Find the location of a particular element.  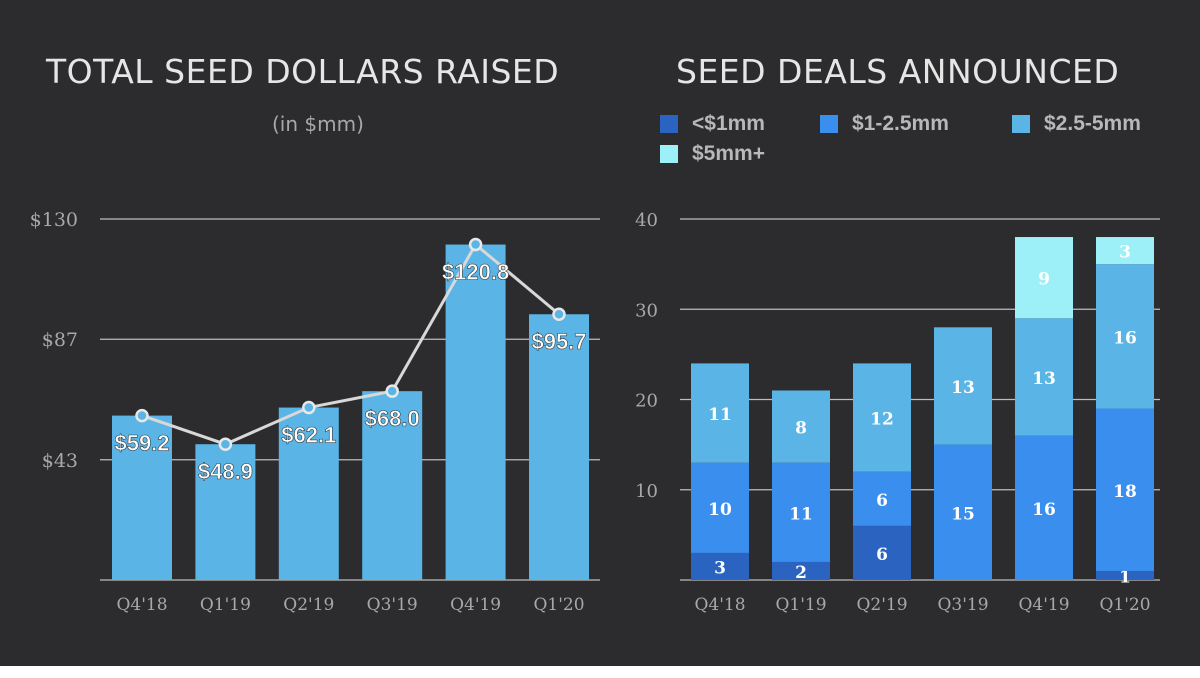

legend-label: $1-2.5mm is located at coordinates (900, 123).